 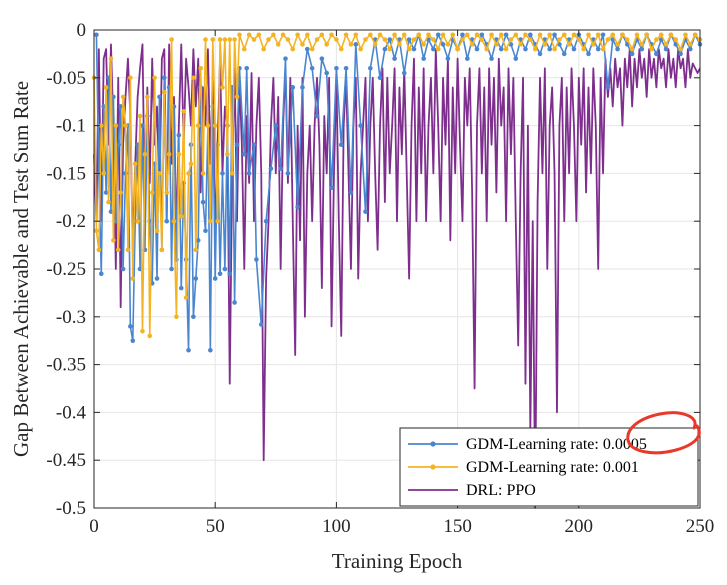 I want to click on y-tick-label: -0.1, so click(x=71, y=126).